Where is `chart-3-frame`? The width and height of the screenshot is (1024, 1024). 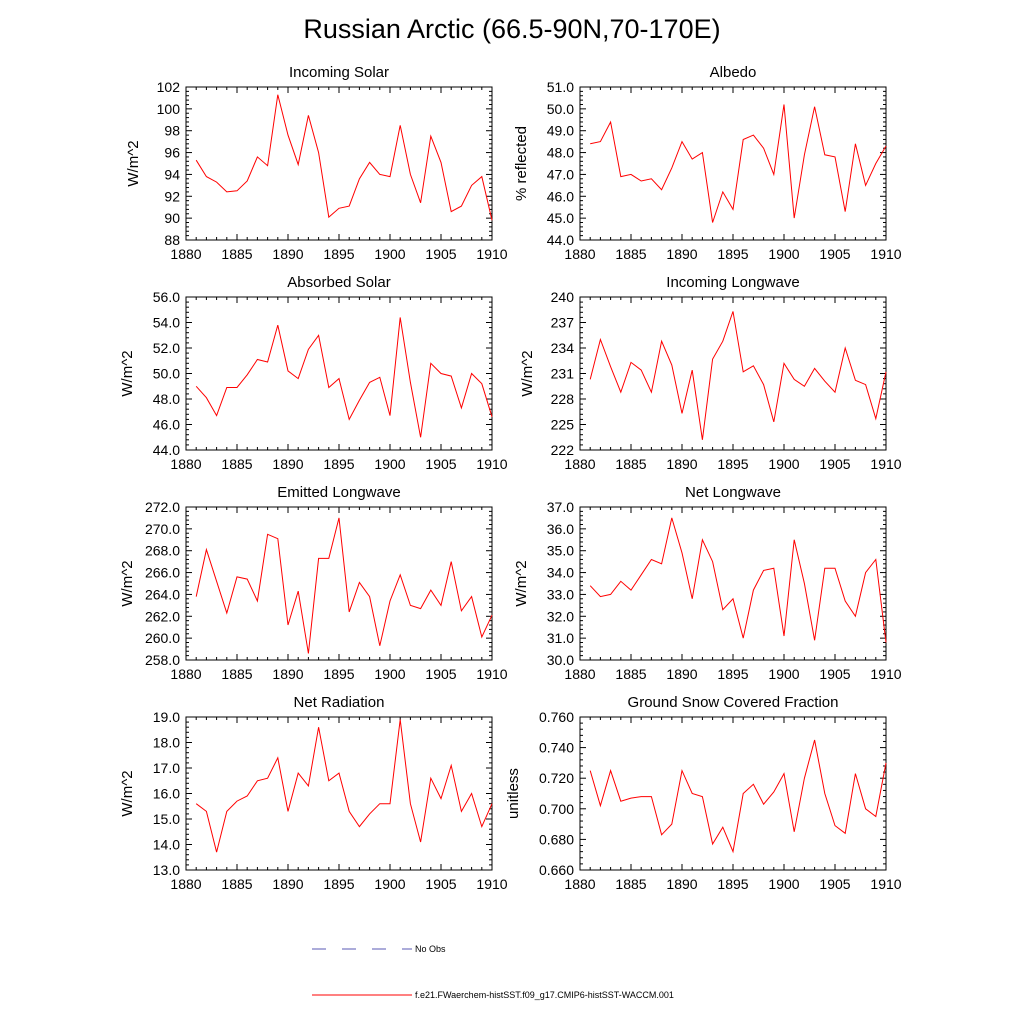 chart-3-frame is located at coordinates (339, 373).